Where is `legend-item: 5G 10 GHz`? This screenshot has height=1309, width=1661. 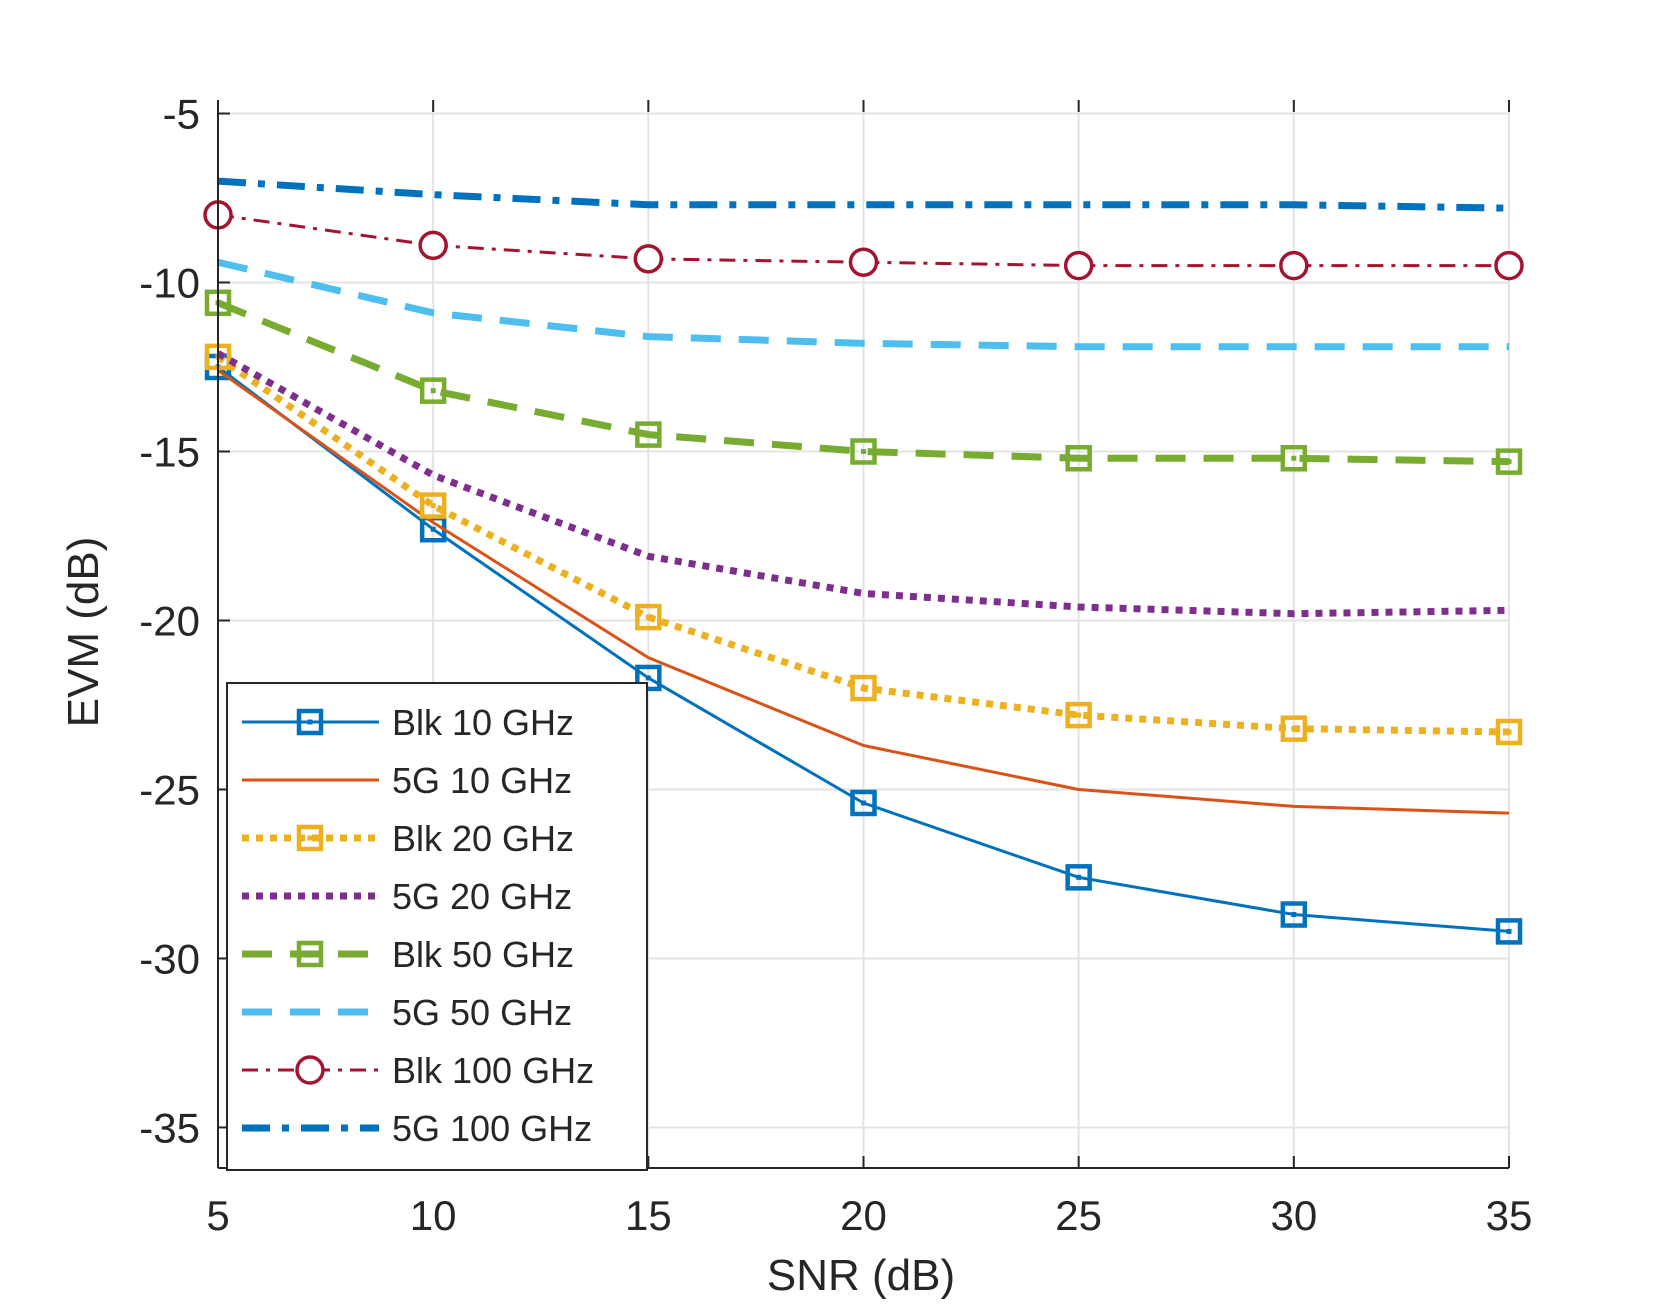
legend-item: 5G 10 GHz is located at coordinates (407, 780).